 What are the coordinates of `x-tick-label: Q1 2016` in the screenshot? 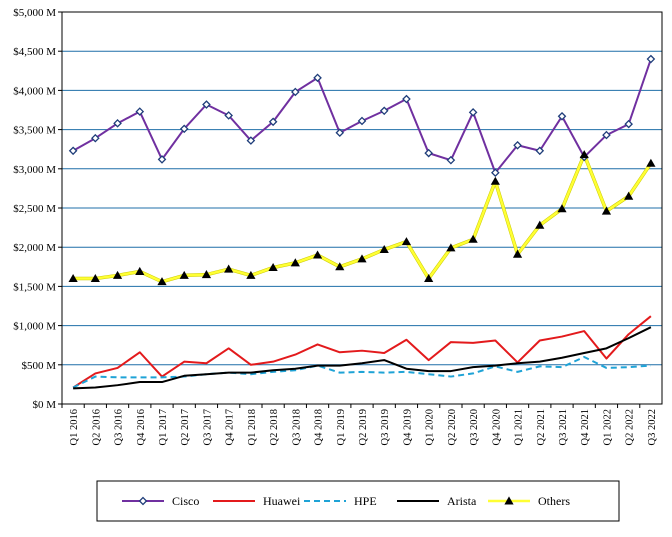 It's located at (74, 427).